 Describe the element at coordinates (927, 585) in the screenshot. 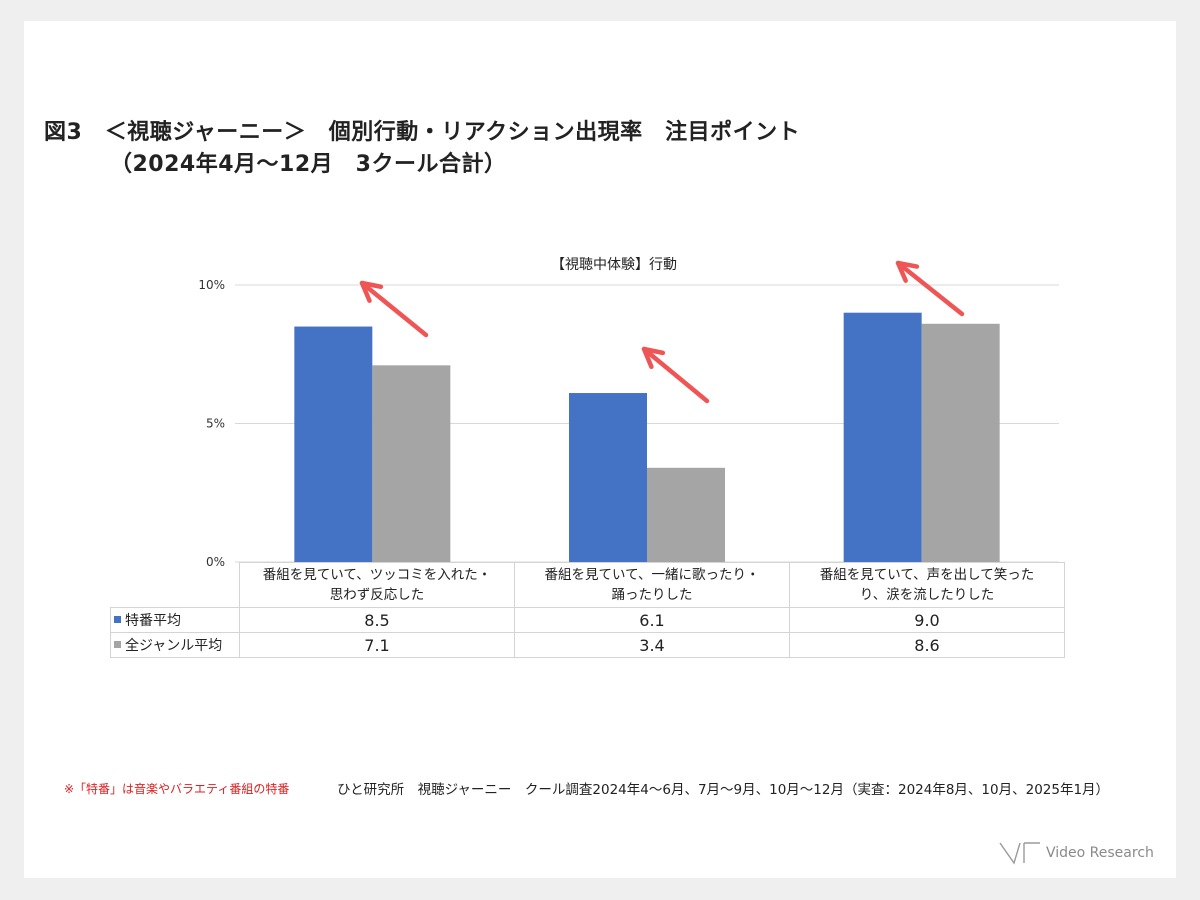

I see `category-cell: 番組を見ていて、声を出して笑った り、涙を流したりした` at that location.